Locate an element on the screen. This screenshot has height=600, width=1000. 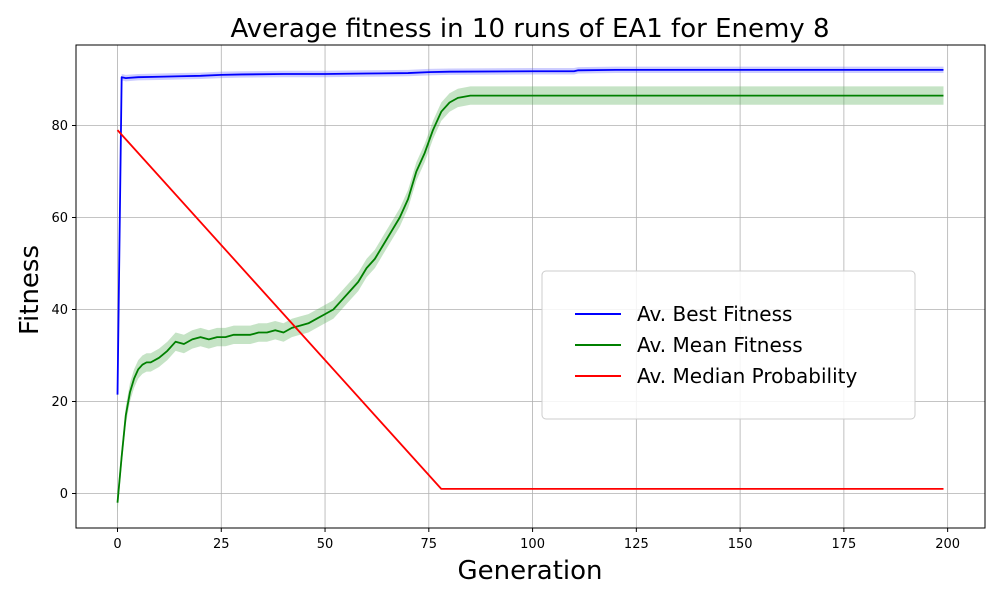
x-axis-label: Generation is located at coordinates (529, 571).